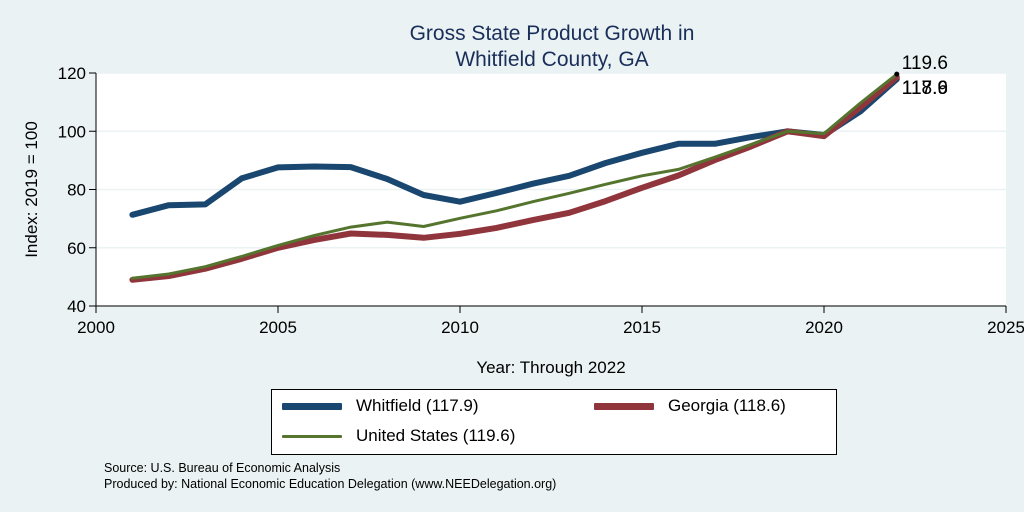 This screenshot has width=1024, height=512. I want to click on x-tick-label: 2025, so click(1005, 327).